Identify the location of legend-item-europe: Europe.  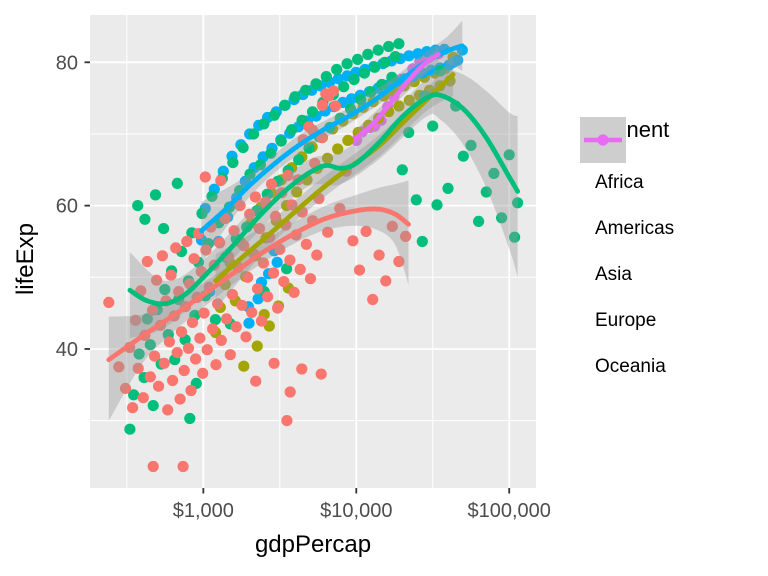
(627, 230).